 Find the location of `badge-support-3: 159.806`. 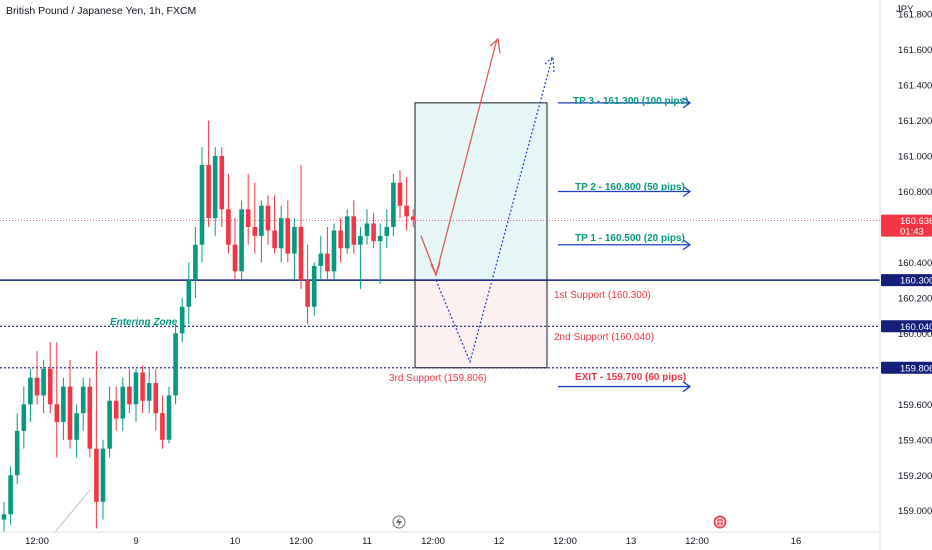

badge-support-3: 159.806 is located at coordinates (916, 368).